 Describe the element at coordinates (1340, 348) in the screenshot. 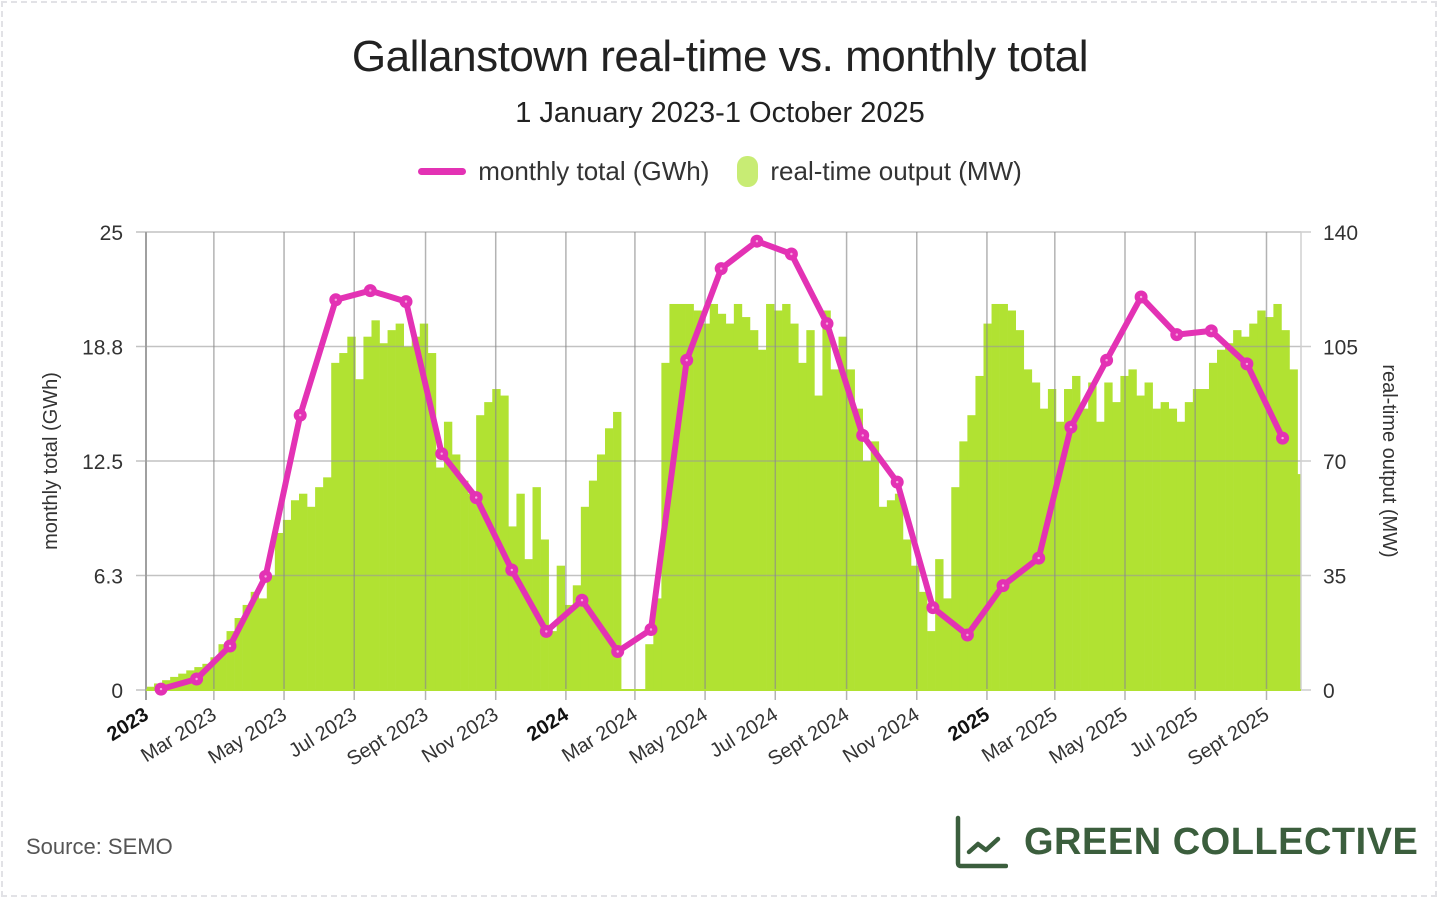

I see `y-tick-label-right: 105` at that location.